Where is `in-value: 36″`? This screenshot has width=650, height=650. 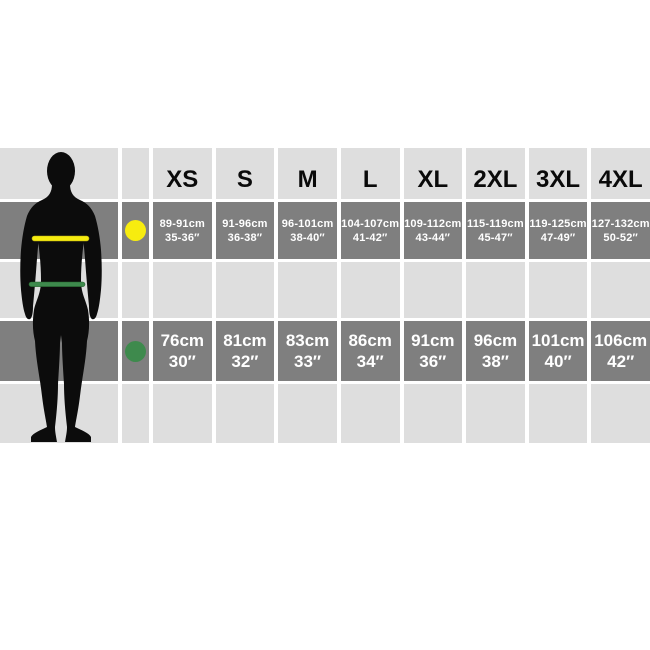
in-value: 36″ is located at coordinates (433, 361).